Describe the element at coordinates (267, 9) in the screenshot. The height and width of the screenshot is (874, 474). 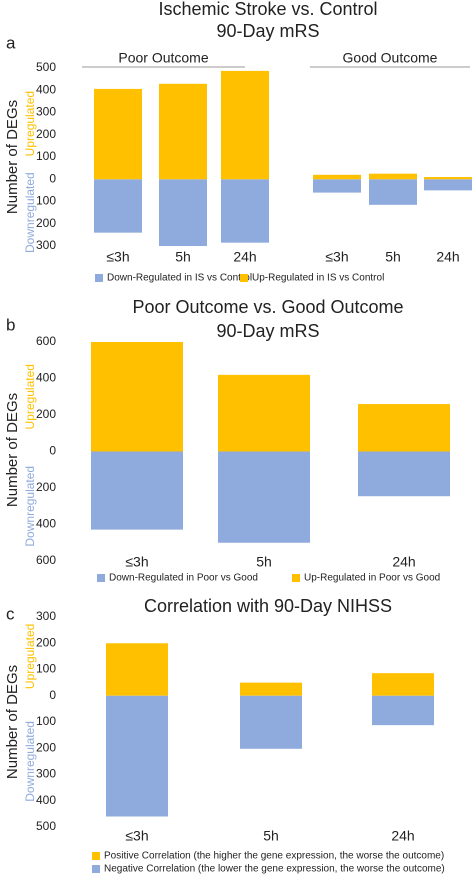
I see `chart-title: Ischemic Stroke vs. Control` at that location.